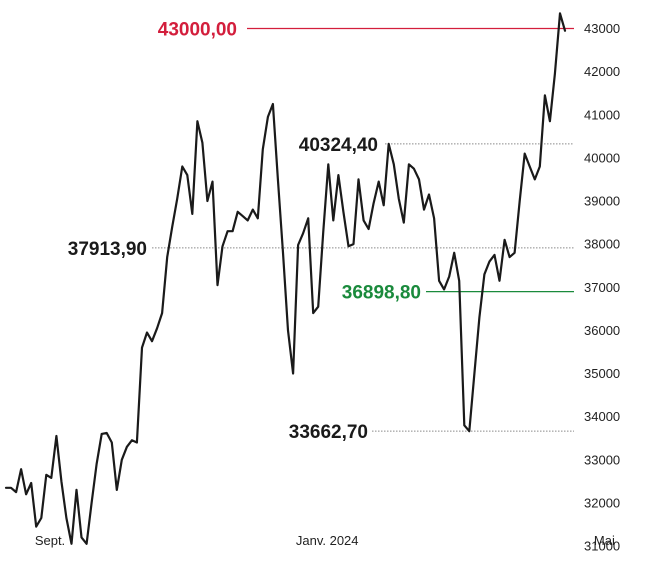 This screenshot has width=645, height=565. I want to click on y-tick-label: 32000, so click(602, 502).